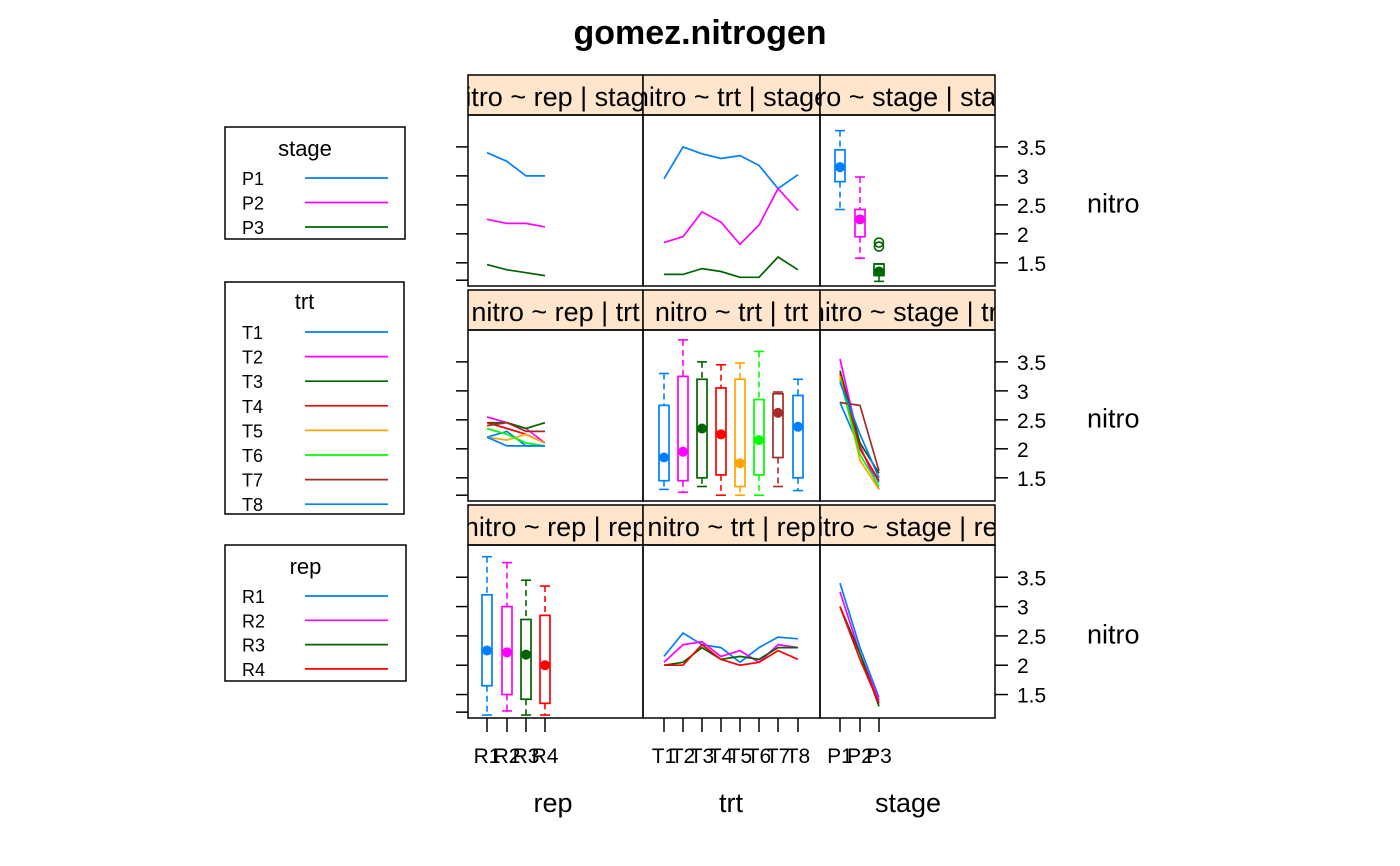 This screenshot has width=1400, height=866. I want to click on legend-stage: stage P1 P2 P3, so click(315, 183).